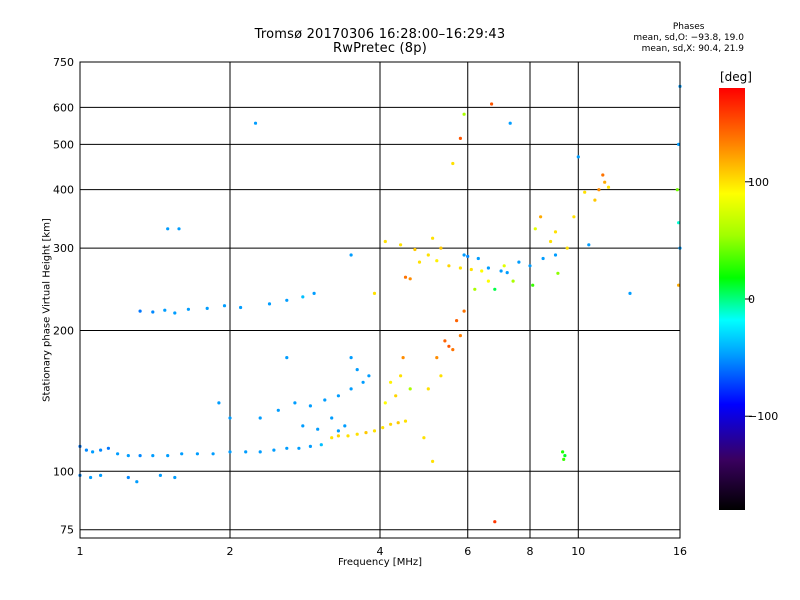 This screenshot has height=600, width=800. Describe the element at coordinates (758, 182) in the screenshot. I see `colorbar-tick-label: 100` at that location.